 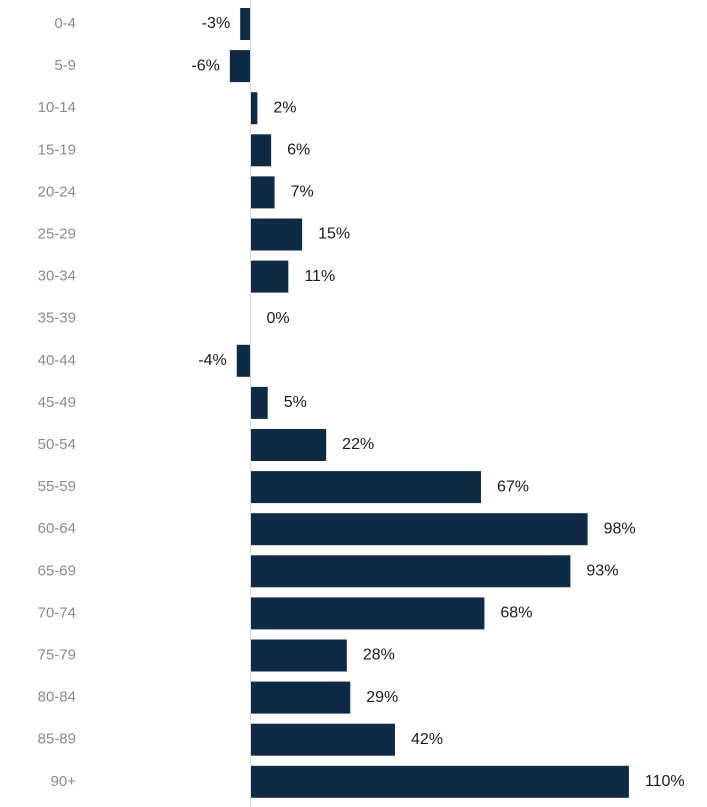 What do you see at coordinates (212, 360) in the screenshot?
I see `data-label: -4%` at bounding box center [212, 360].